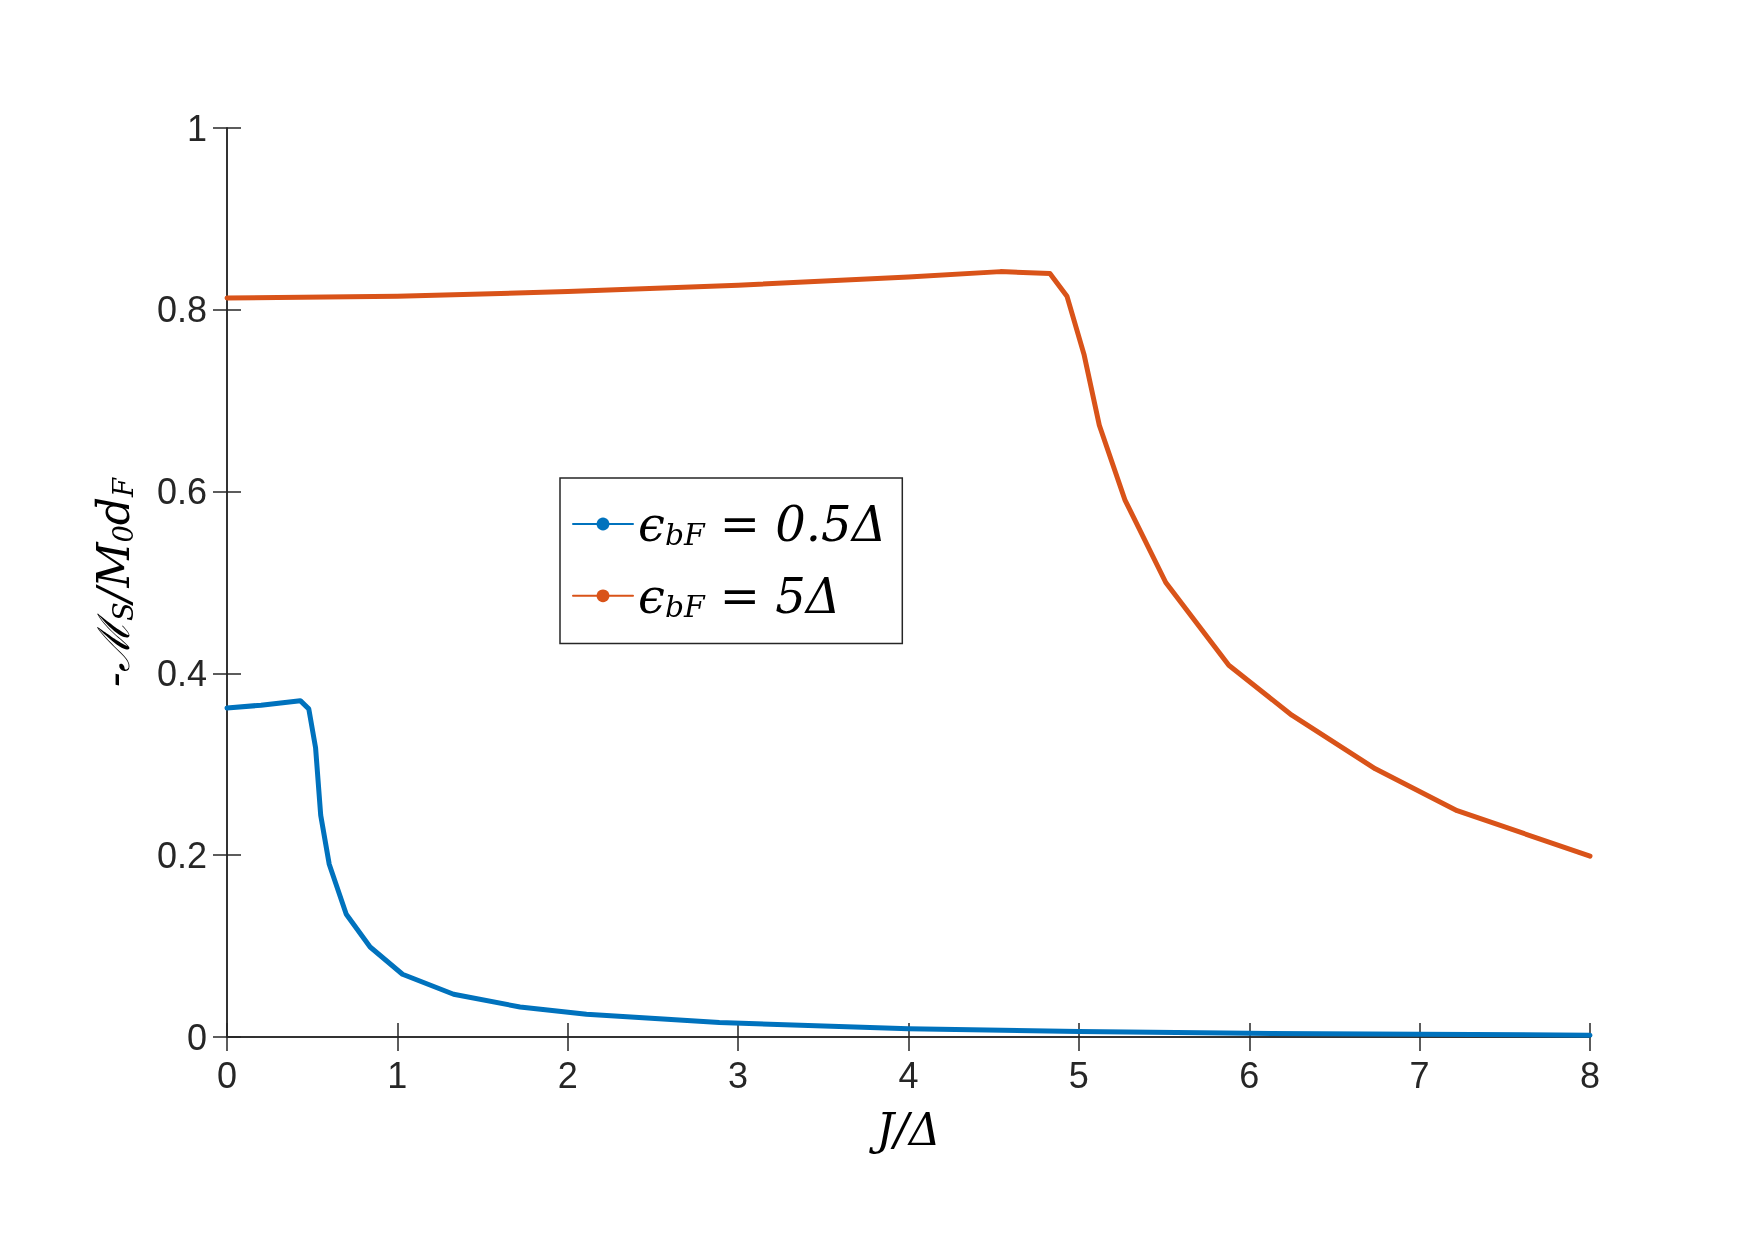 This screenshot has width=1755, height=1240. I want to click on legend-label: ϵbF = 5Δ, so click(739, 596).